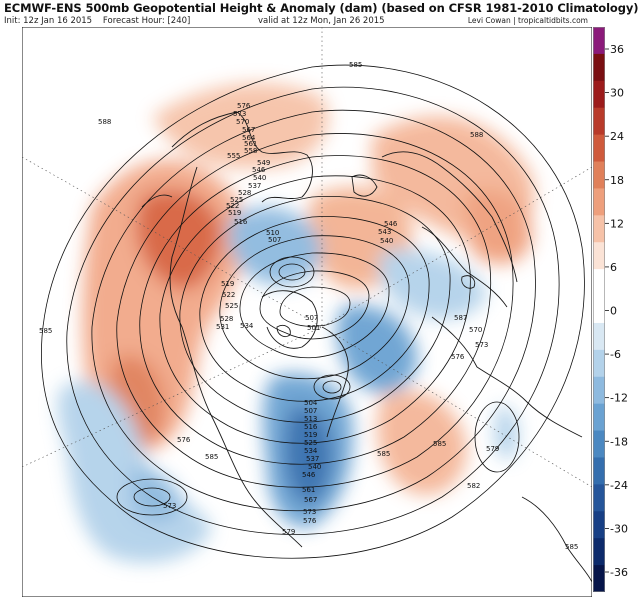 The width and height of the screenshot is (640, 609). I want to click on contour-label: 501, so click(313, 328).